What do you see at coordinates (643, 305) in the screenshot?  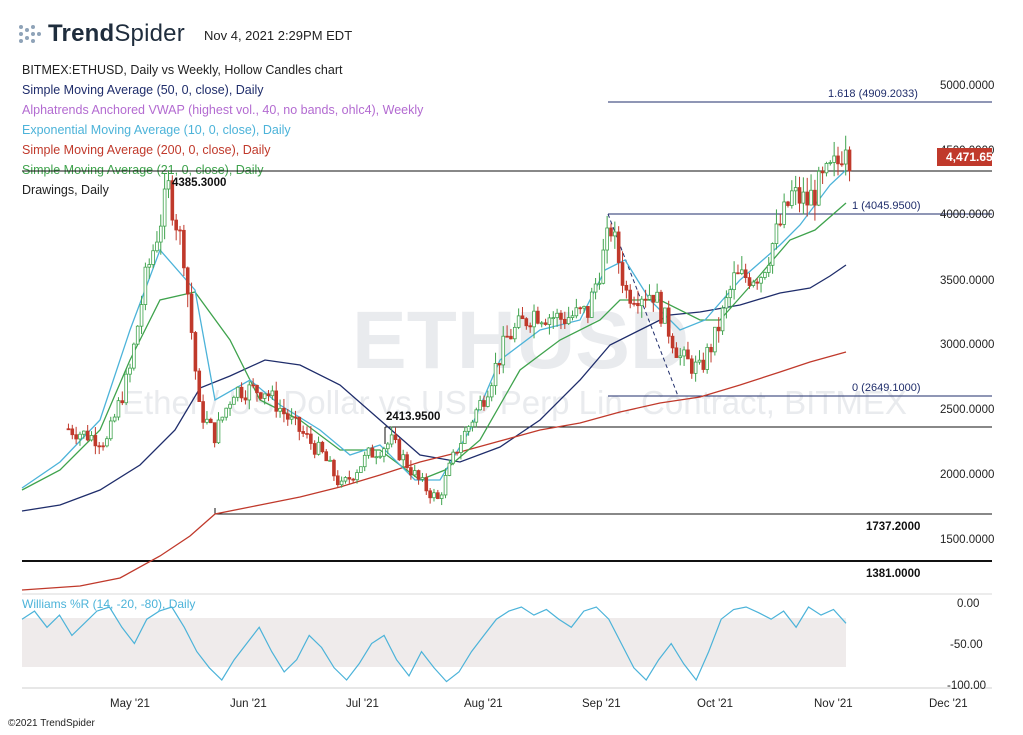 I see `fib-anchor-line` at bounding box center [643, 305].